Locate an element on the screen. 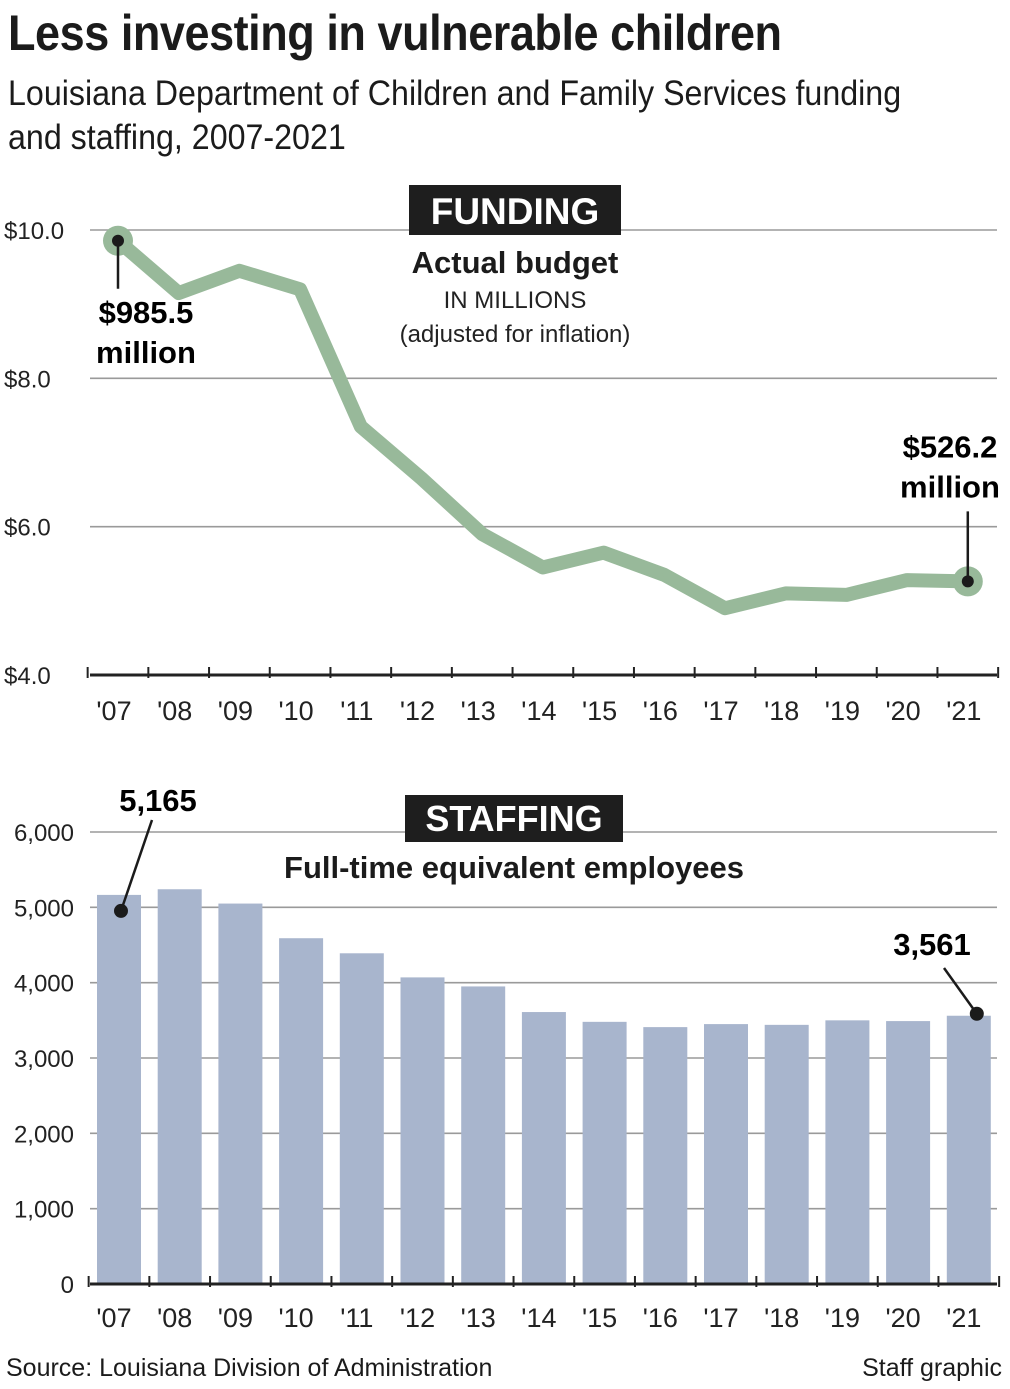  staffing-title: STAFFING is located at coordinates (513, 818).